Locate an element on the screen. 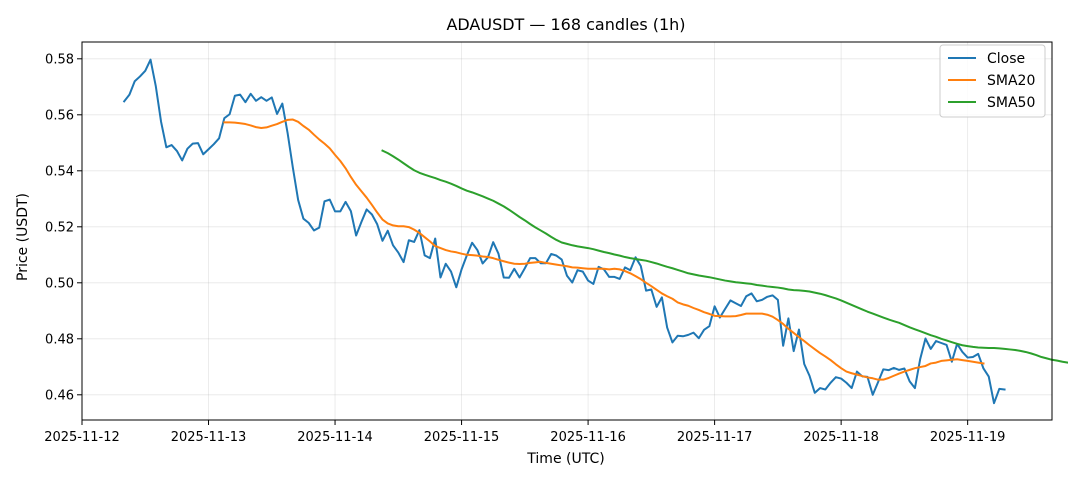  legend-box is located at coordinates (992, 81).